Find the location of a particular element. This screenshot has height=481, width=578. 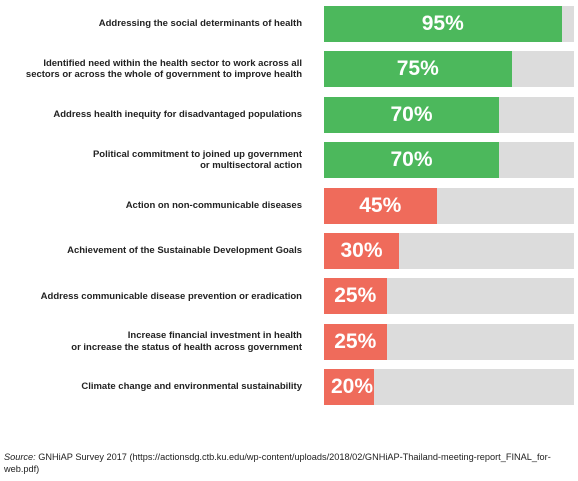

bar-track: 30% is located at coordinates (449, 251).